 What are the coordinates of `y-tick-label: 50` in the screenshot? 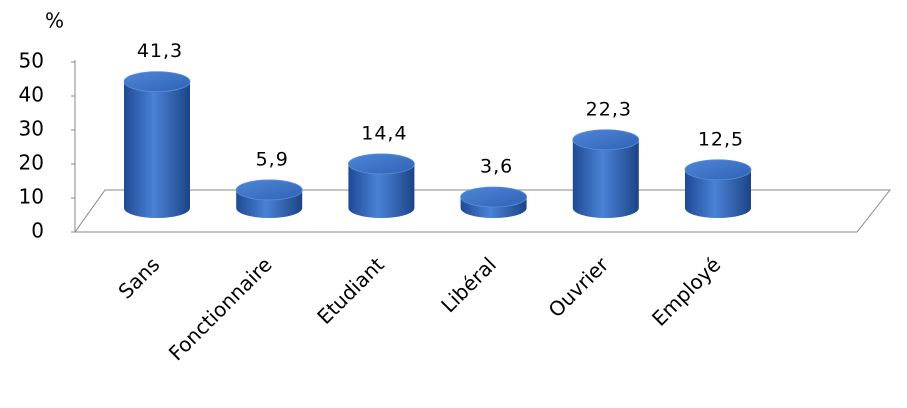 It's located at (31, 61).